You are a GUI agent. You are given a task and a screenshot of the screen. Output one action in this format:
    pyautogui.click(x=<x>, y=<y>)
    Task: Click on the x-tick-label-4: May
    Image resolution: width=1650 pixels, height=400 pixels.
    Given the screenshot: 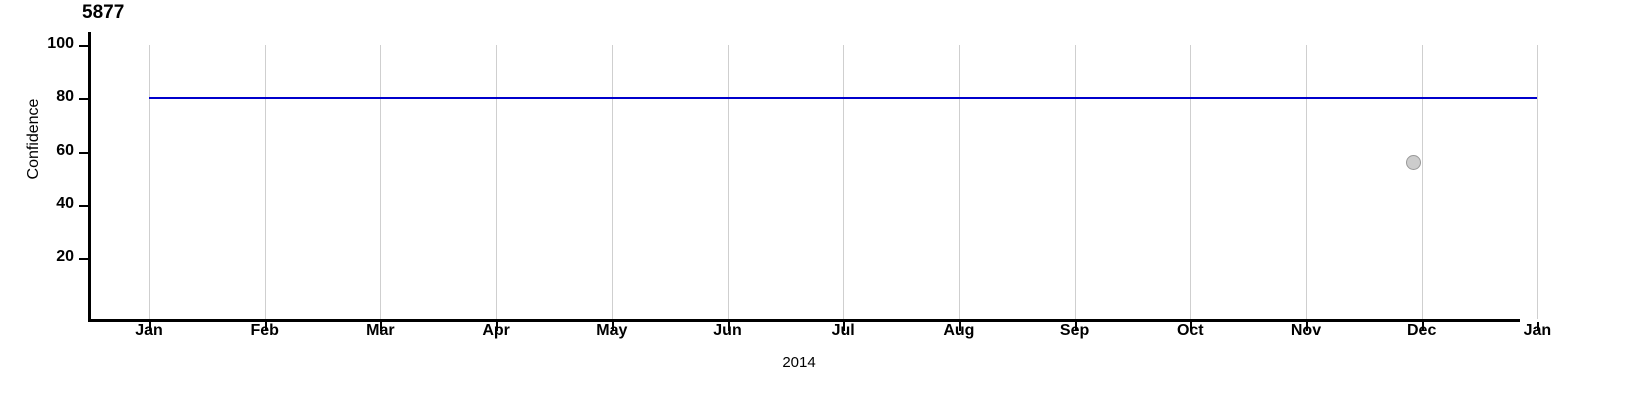 What is the action you would take?
    pyautogui.click(x=612, y=330)
    